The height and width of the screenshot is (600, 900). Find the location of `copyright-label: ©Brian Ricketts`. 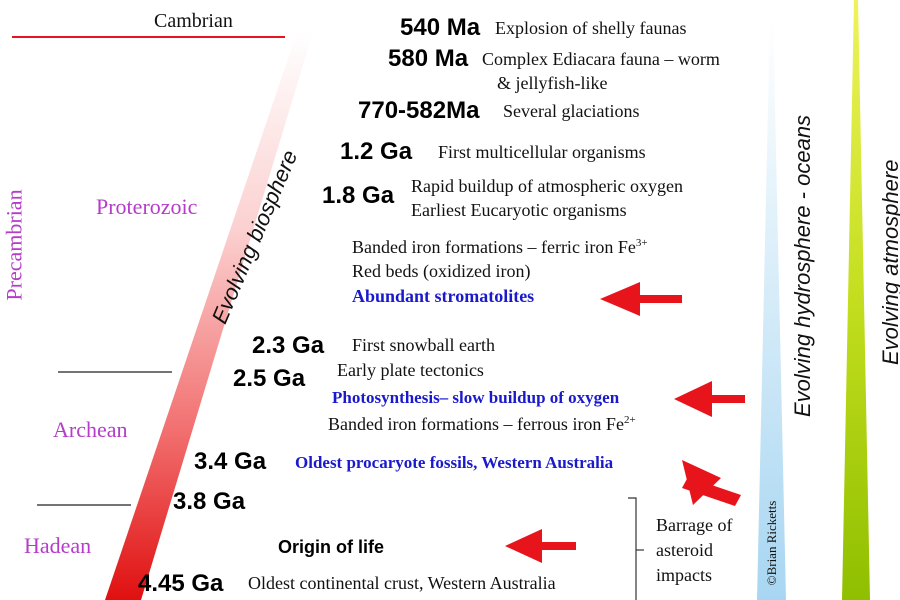

copyright-label: ©Brian Ricketts is located at coordinates (771, 543).